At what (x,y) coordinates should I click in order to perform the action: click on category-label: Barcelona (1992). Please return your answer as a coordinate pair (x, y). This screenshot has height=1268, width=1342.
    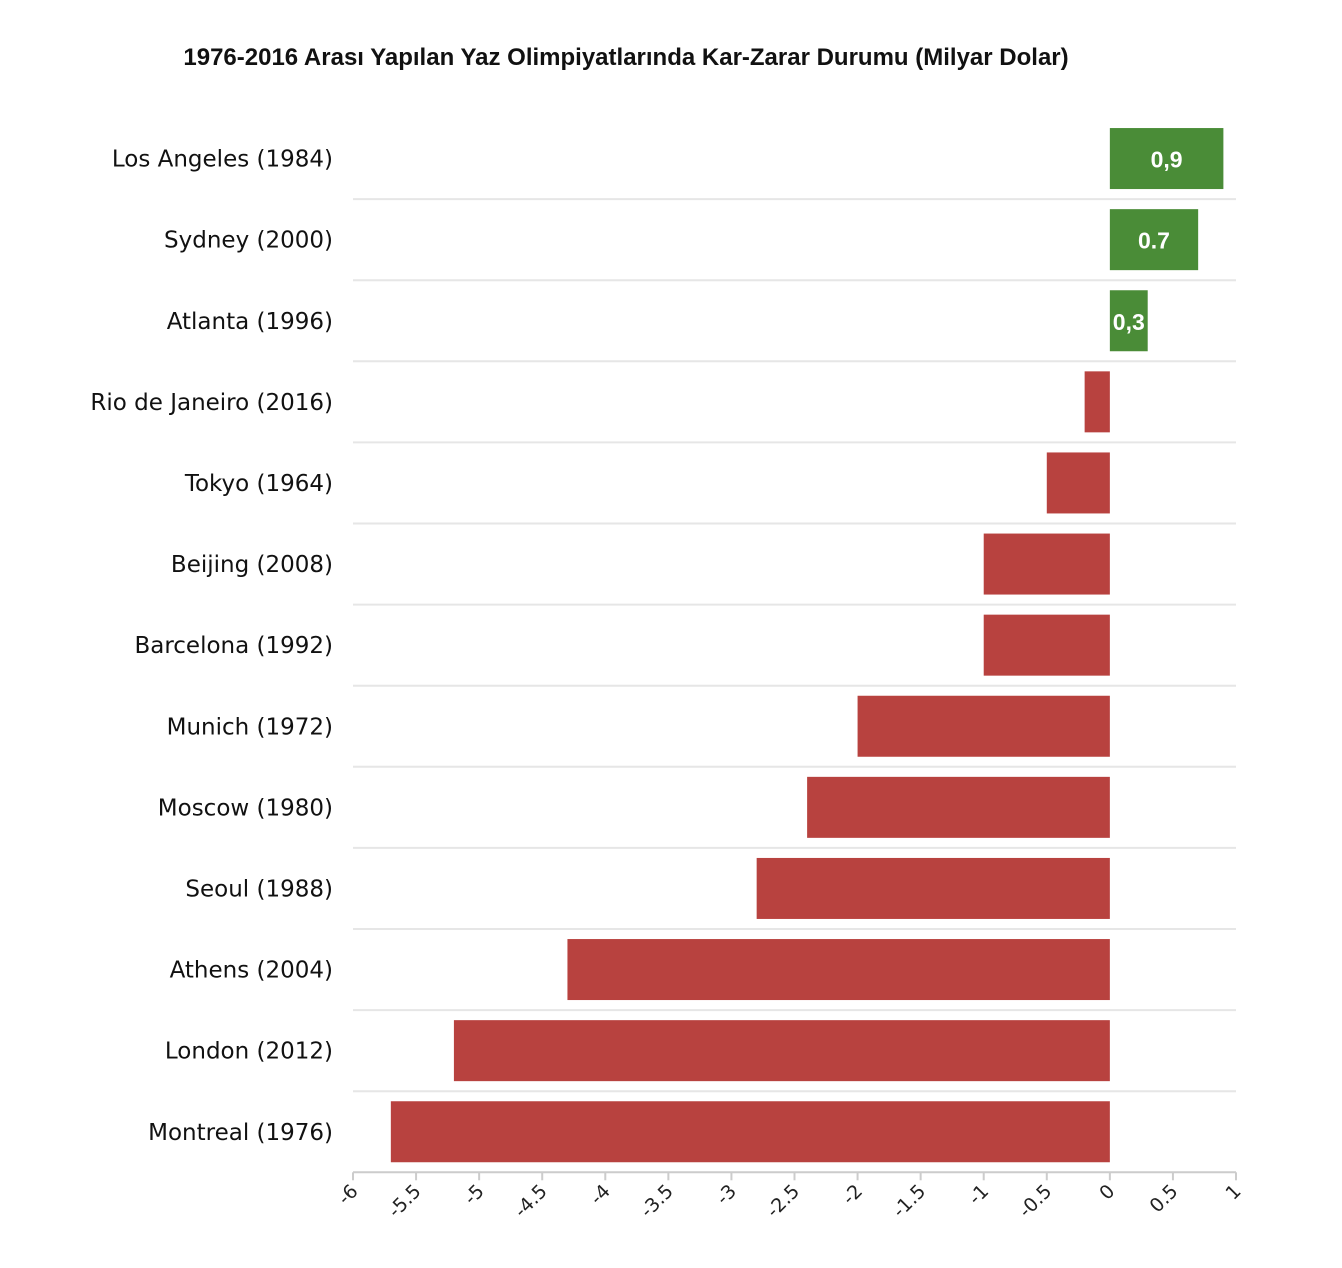
    Looking at the image, I should click on (233, 646).